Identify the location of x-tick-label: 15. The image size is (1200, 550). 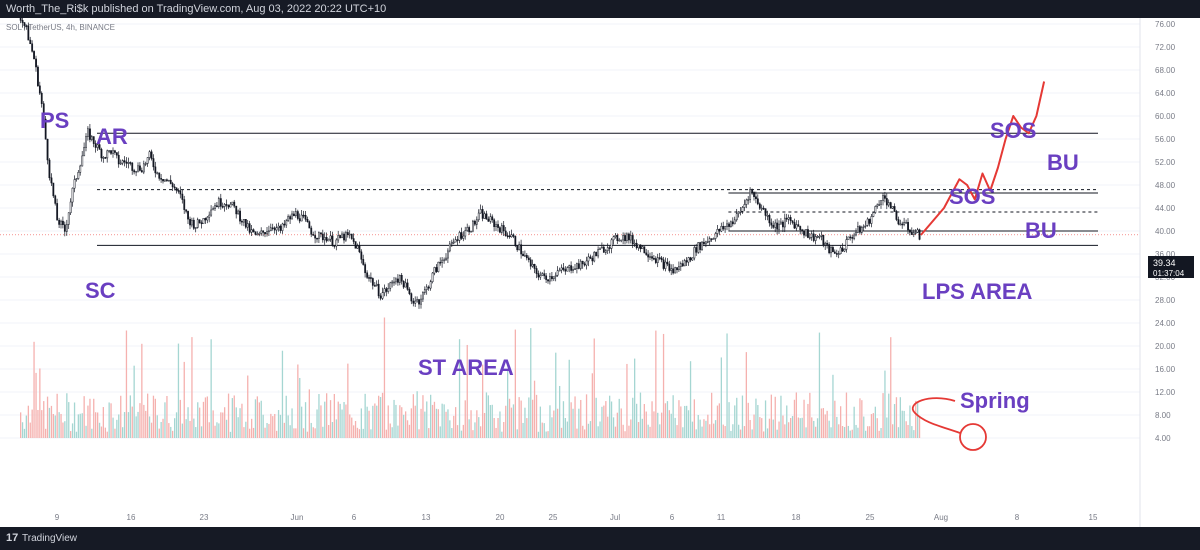
(1093, 517).